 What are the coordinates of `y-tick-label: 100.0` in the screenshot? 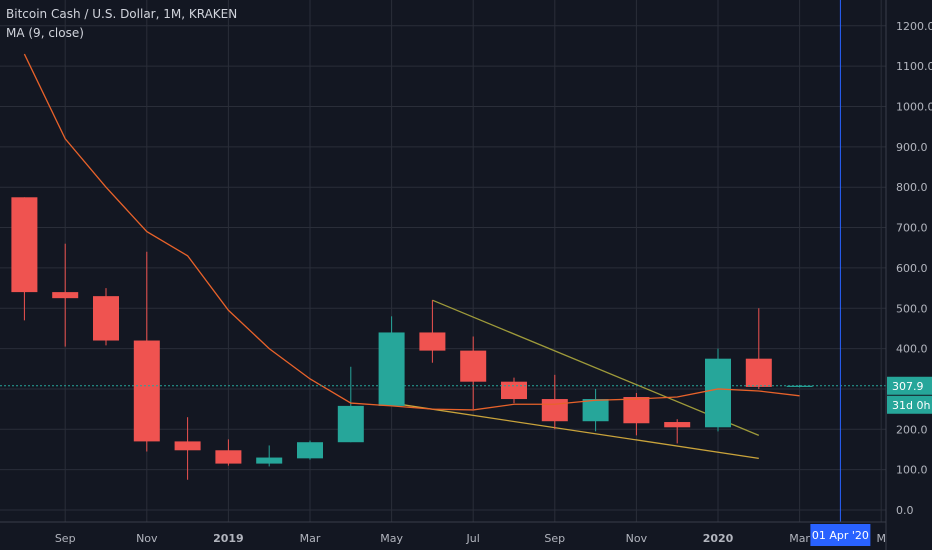 It's located at (912, 470).